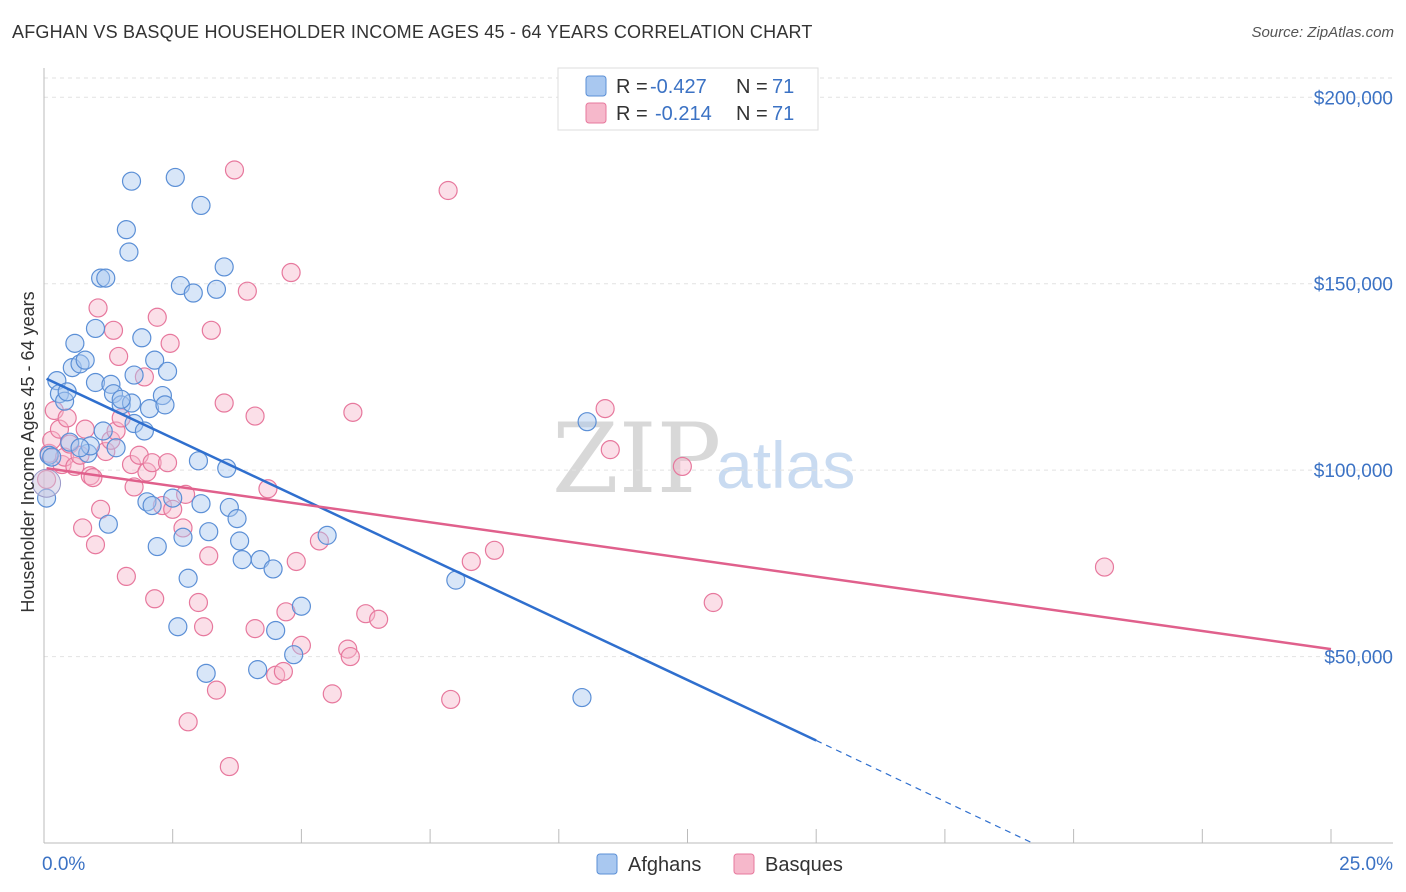 The width and height of the screenshot is (1406, 892). Describe the element at coordinates (1353, 285) in the screenshot. I see `y-tick-label: $150,000` at that location.